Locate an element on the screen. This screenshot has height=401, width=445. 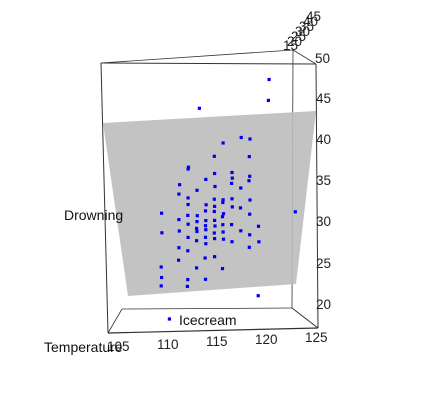
y-tick-label: 35 is located at coordinates (306, 26).